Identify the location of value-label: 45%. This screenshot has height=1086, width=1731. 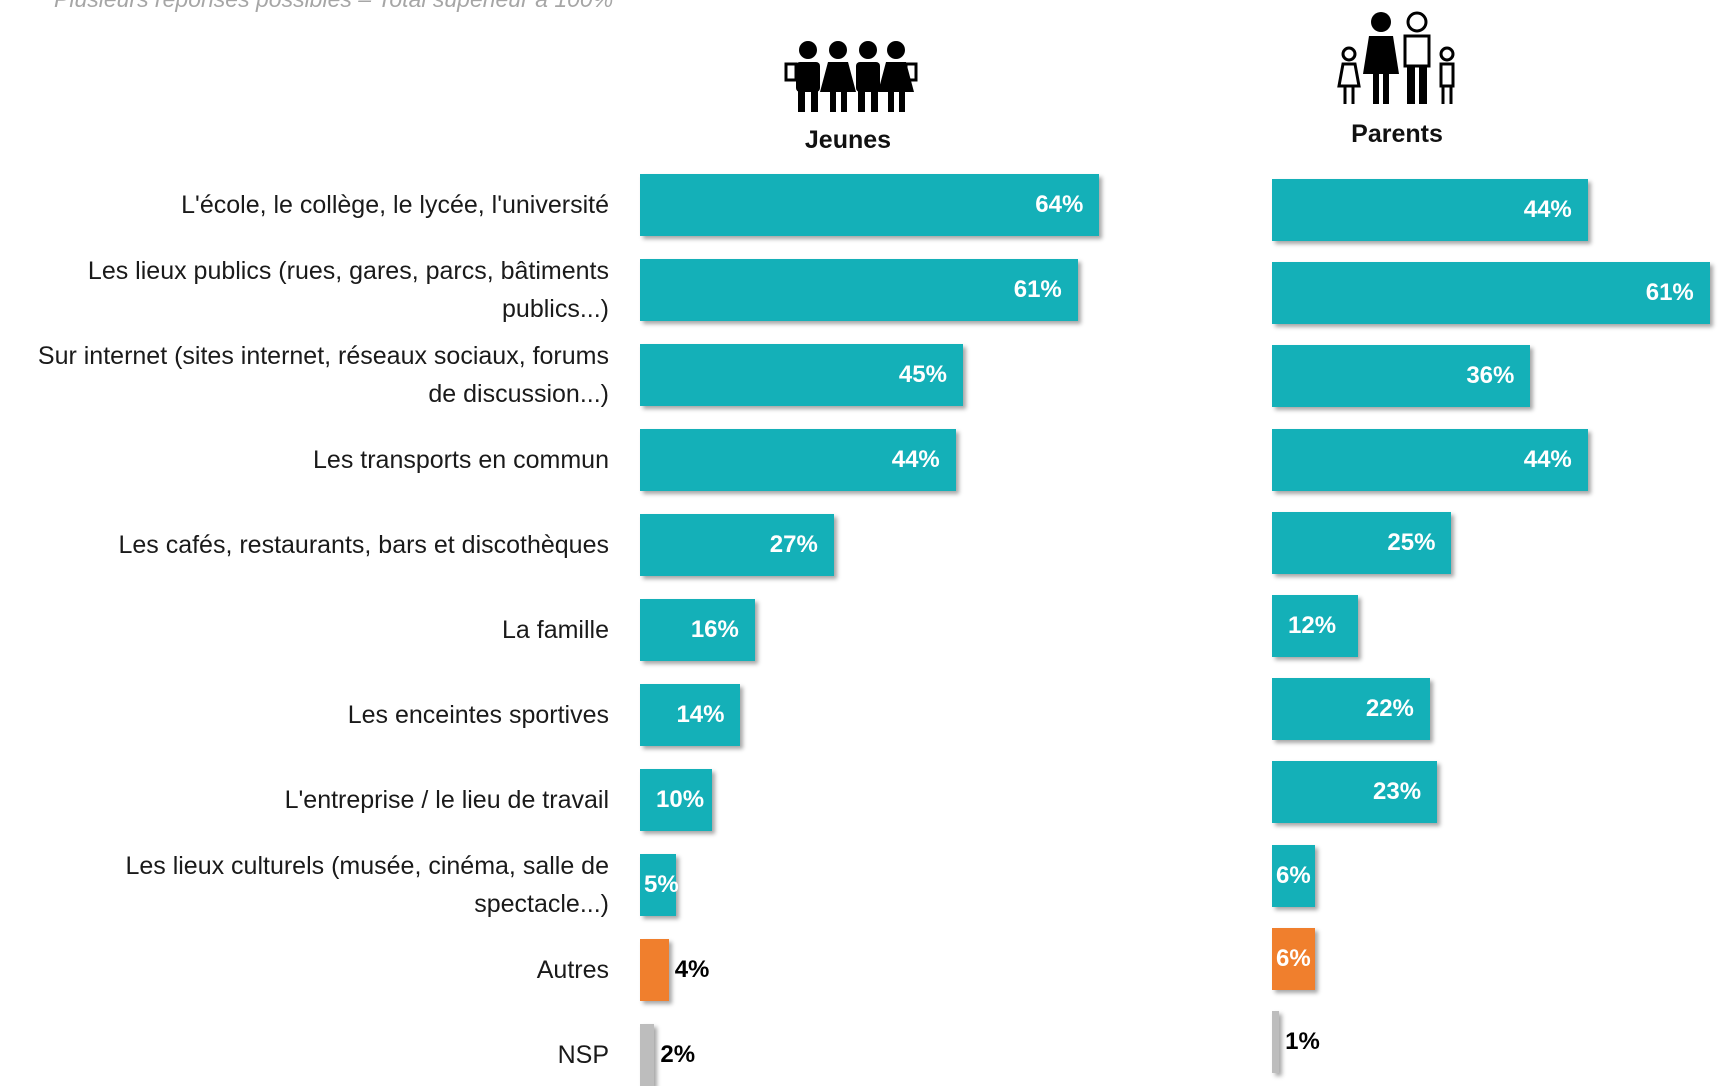
(922, 374).